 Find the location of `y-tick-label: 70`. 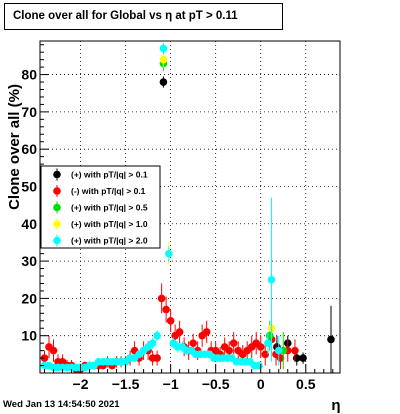

y-tick-label: 70 is located at coordinates (29, 112).